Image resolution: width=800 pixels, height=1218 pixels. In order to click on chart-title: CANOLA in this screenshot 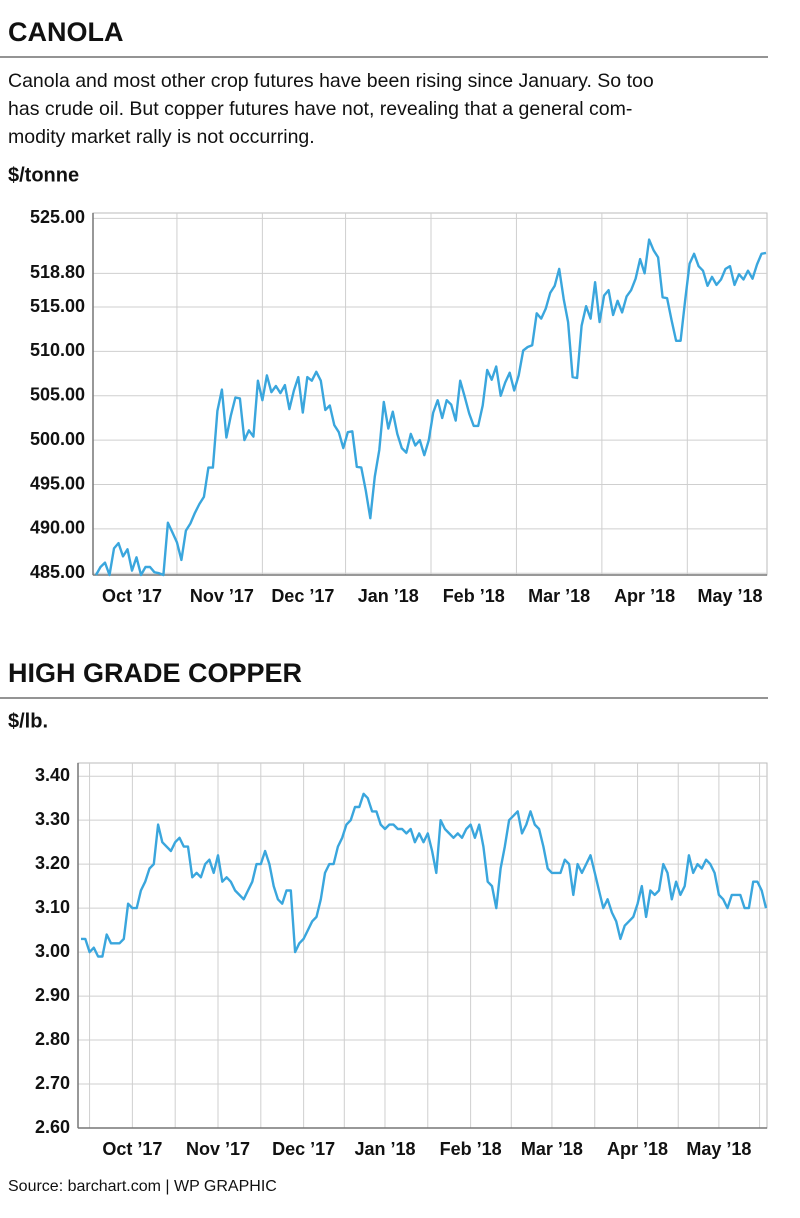, I will do `click(66, 32)`.